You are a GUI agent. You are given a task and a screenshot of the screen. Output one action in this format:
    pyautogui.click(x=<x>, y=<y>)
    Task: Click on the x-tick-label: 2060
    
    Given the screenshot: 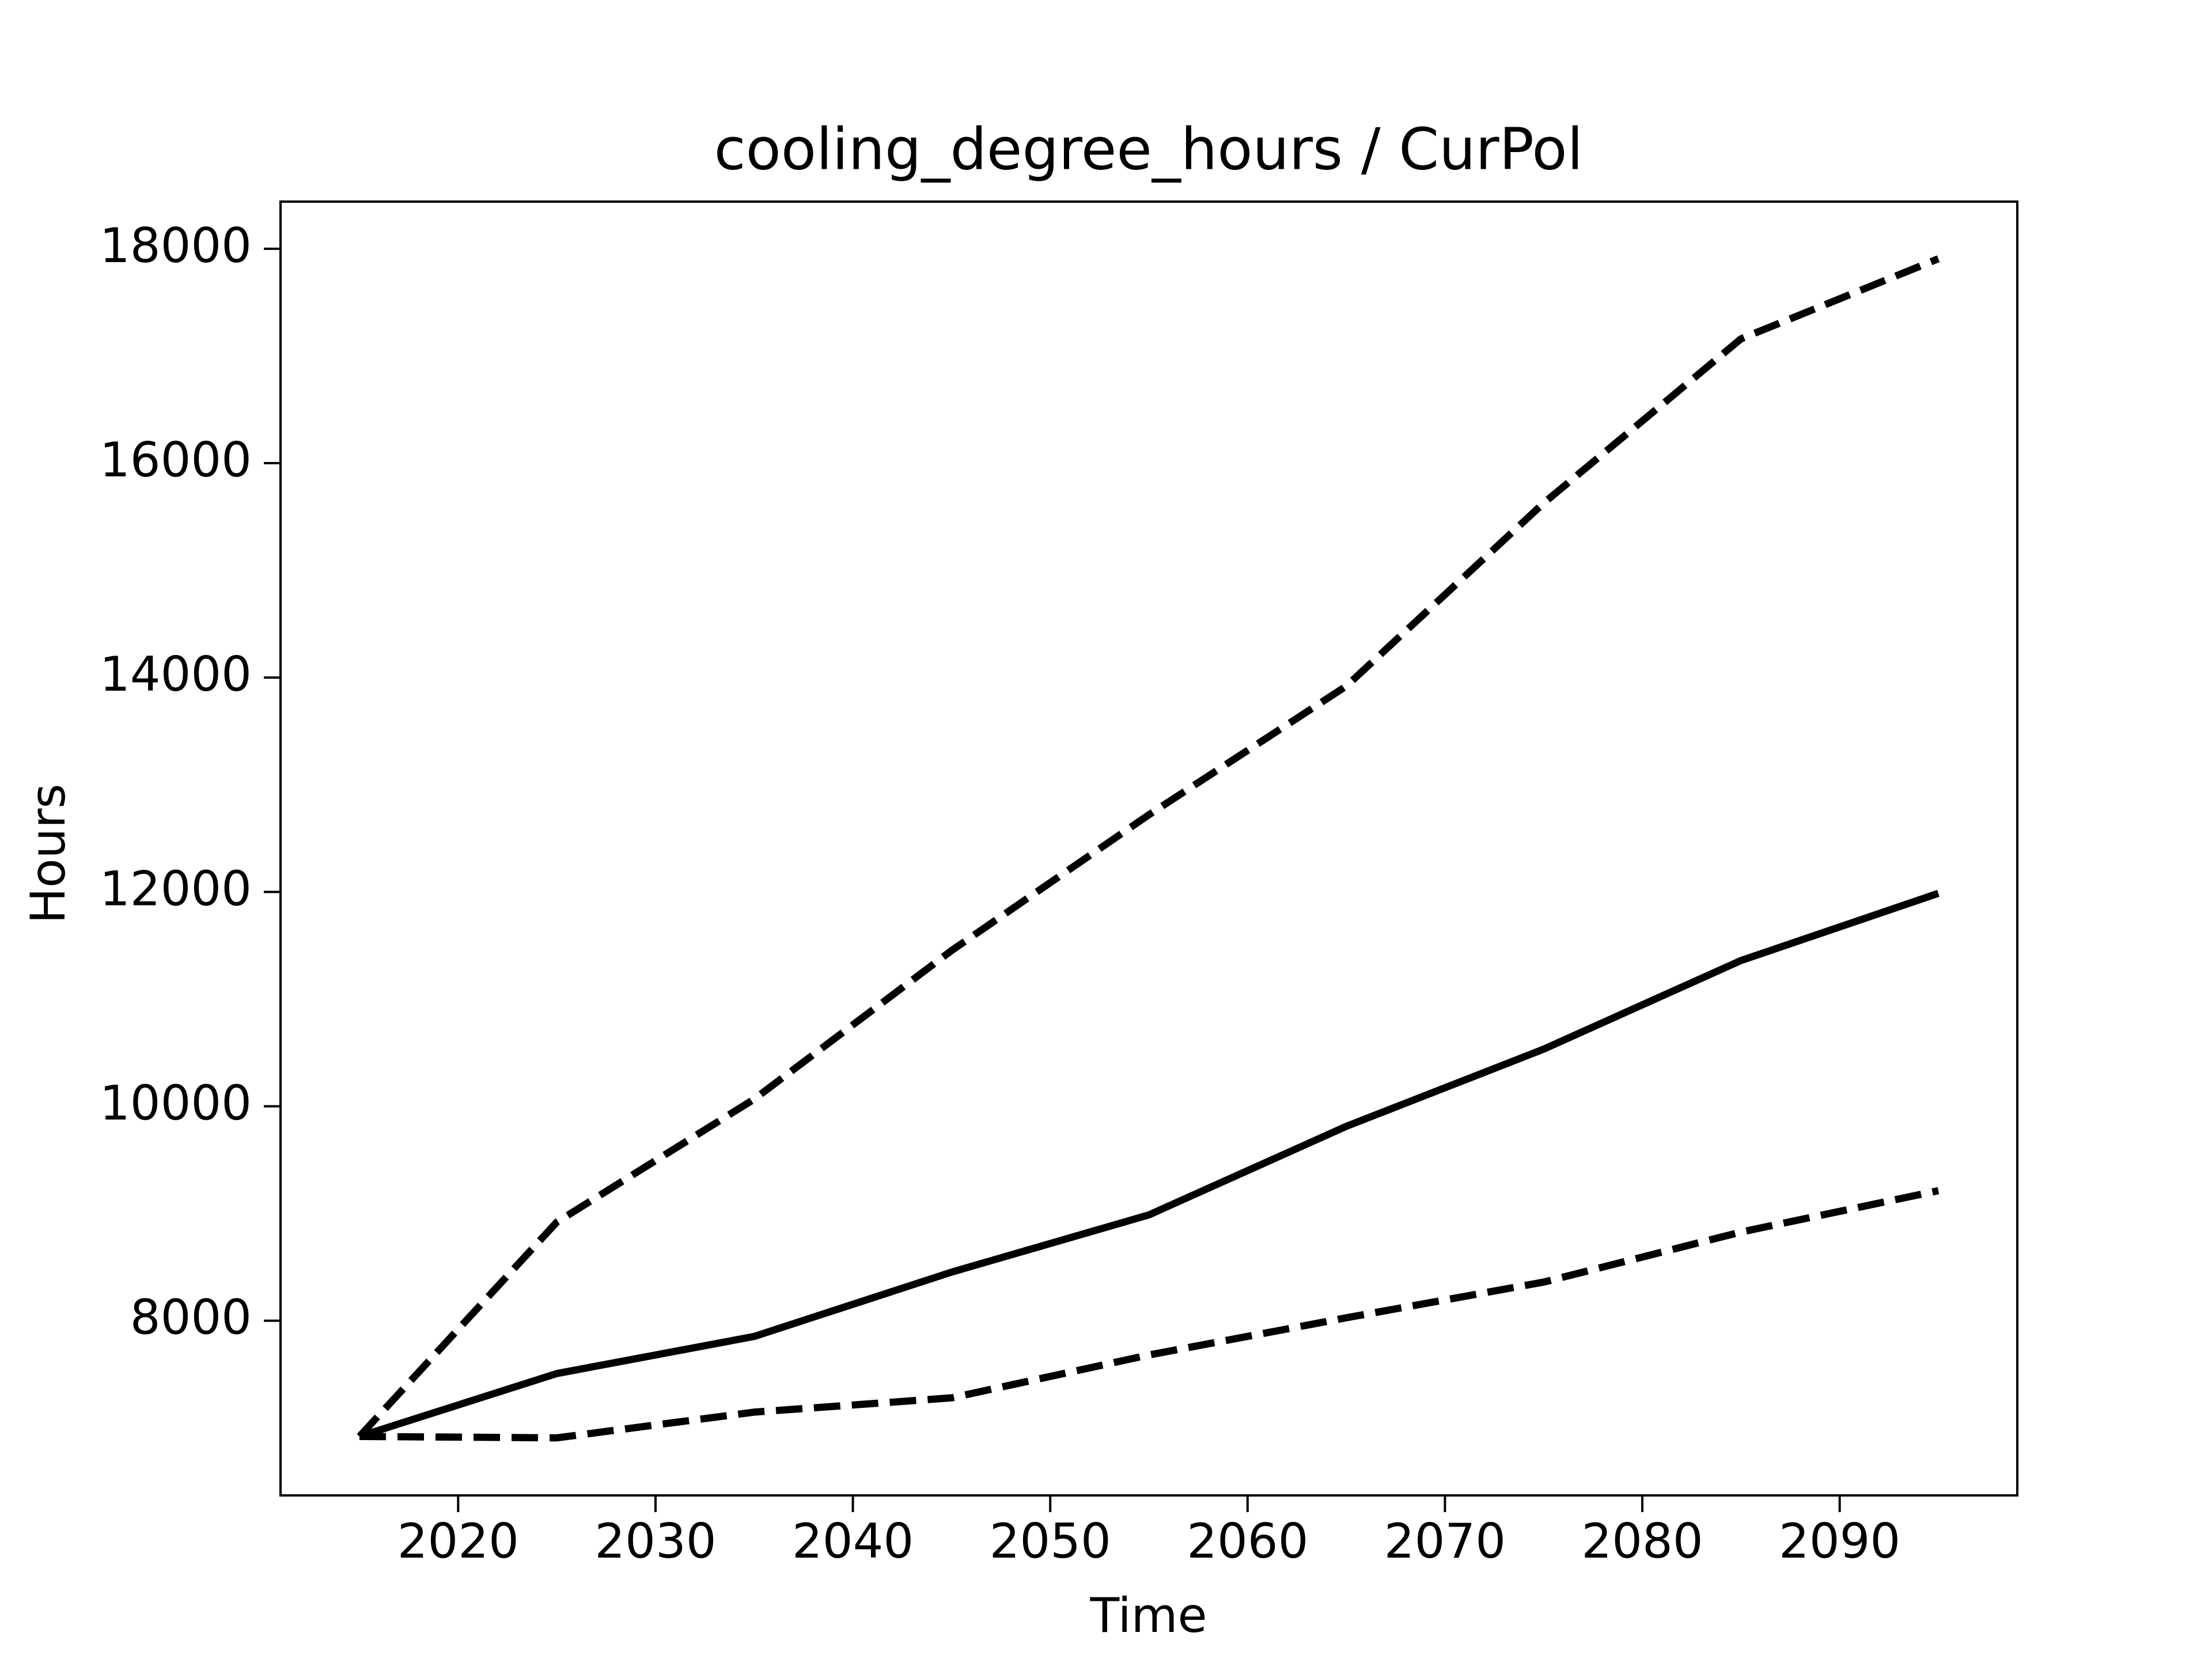 What is the action you would take?
    pyautogui.click(x=1247, y=1541)
    